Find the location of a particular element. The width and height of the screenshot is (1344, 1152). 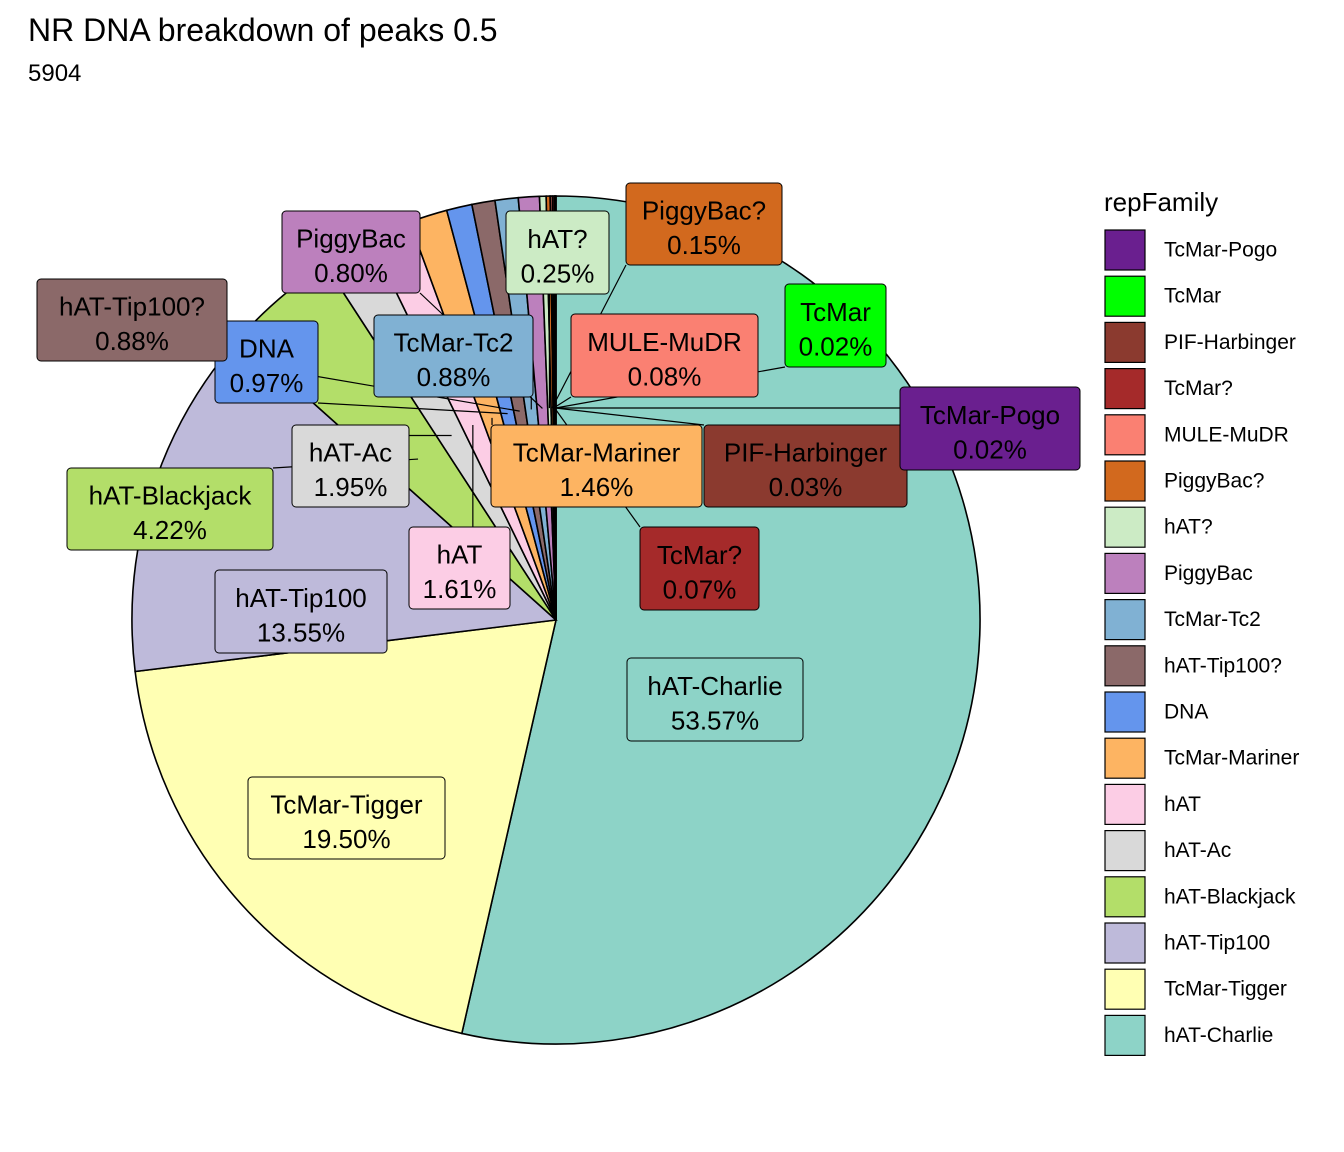

legend-item-hat-charlie: hAT-Charlie is located at coordinates (1188, 1035).